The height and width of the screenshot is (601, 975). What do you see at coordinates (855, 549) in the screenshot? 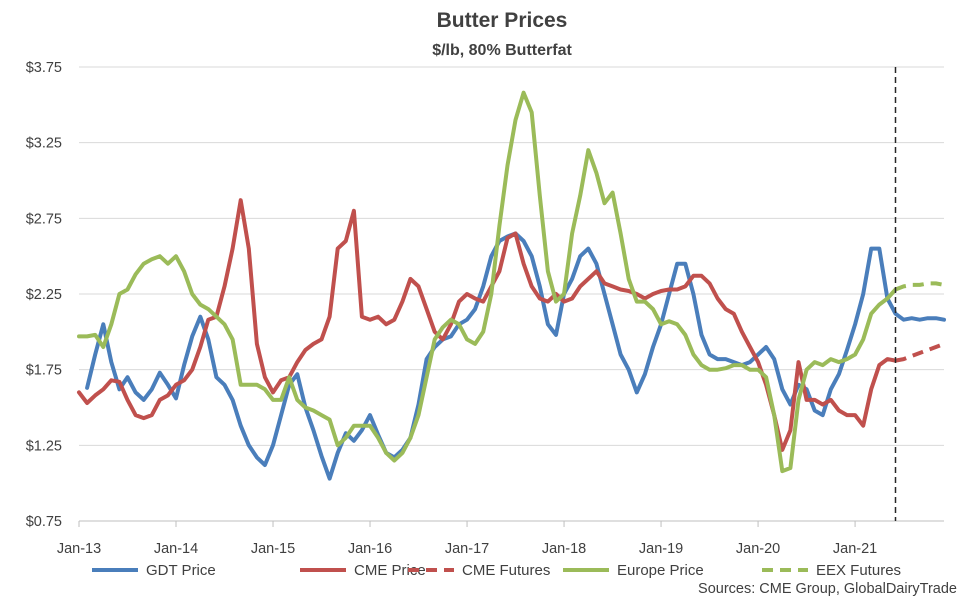
I see `x-tick-label: Jan-21` at bounding box center [855, 549].